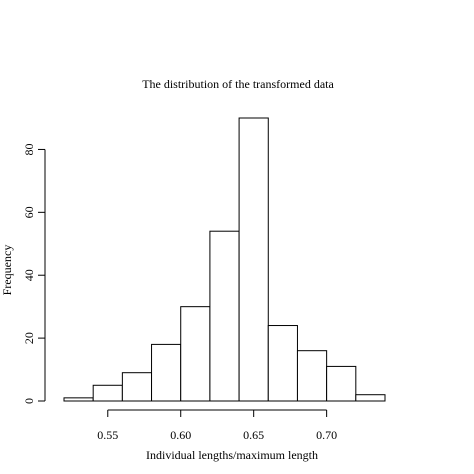 This screenshot has height=474, width=474. What do you see at coordinates (29, 212) in the screenshot?
I see `y-tick-label: 60` at bounding box center [29, 212].